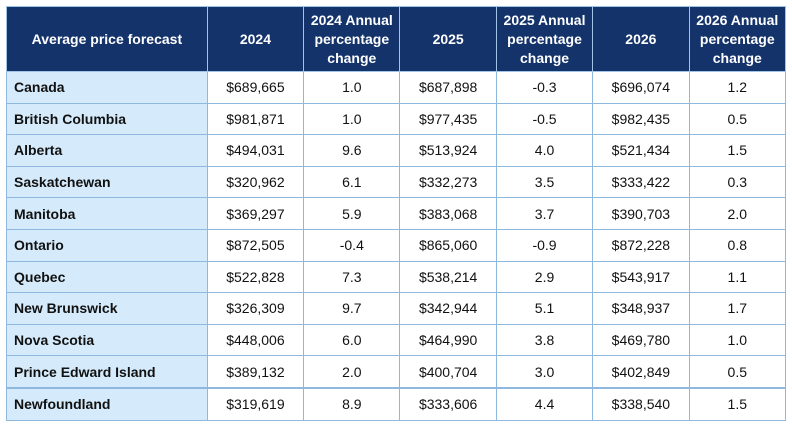 This screenshot has width=792, height=430. Describe the element at coordinates (737, 340) in the screenshot. I see `cell-change-2026: 1.0` at that location.